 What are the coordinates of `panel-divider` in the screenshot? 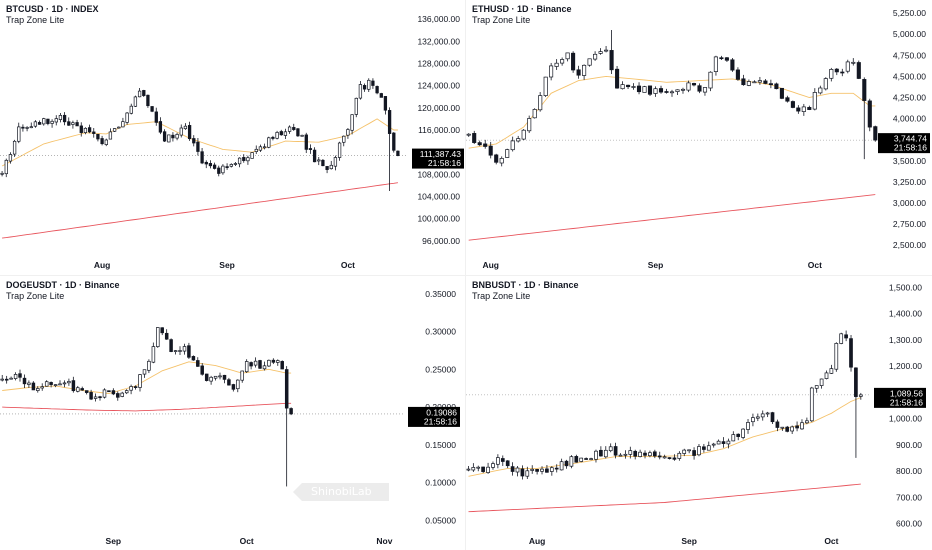 It's located at (466, 275).